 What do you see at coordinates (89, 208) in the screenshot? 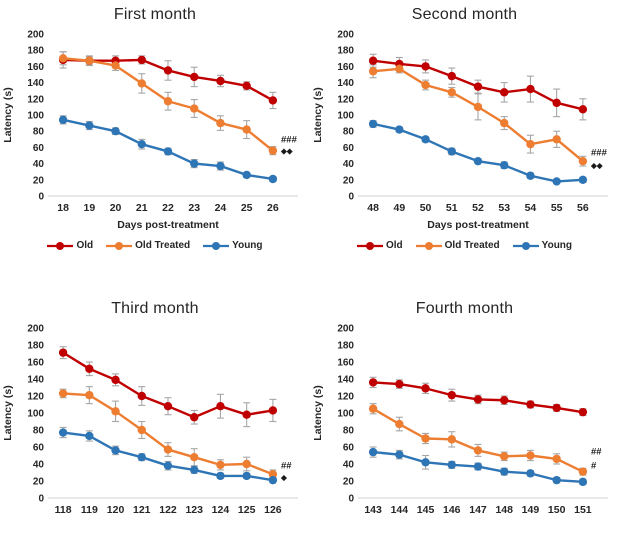
I see `svg-text: 19` at bounding box center [89, 208].